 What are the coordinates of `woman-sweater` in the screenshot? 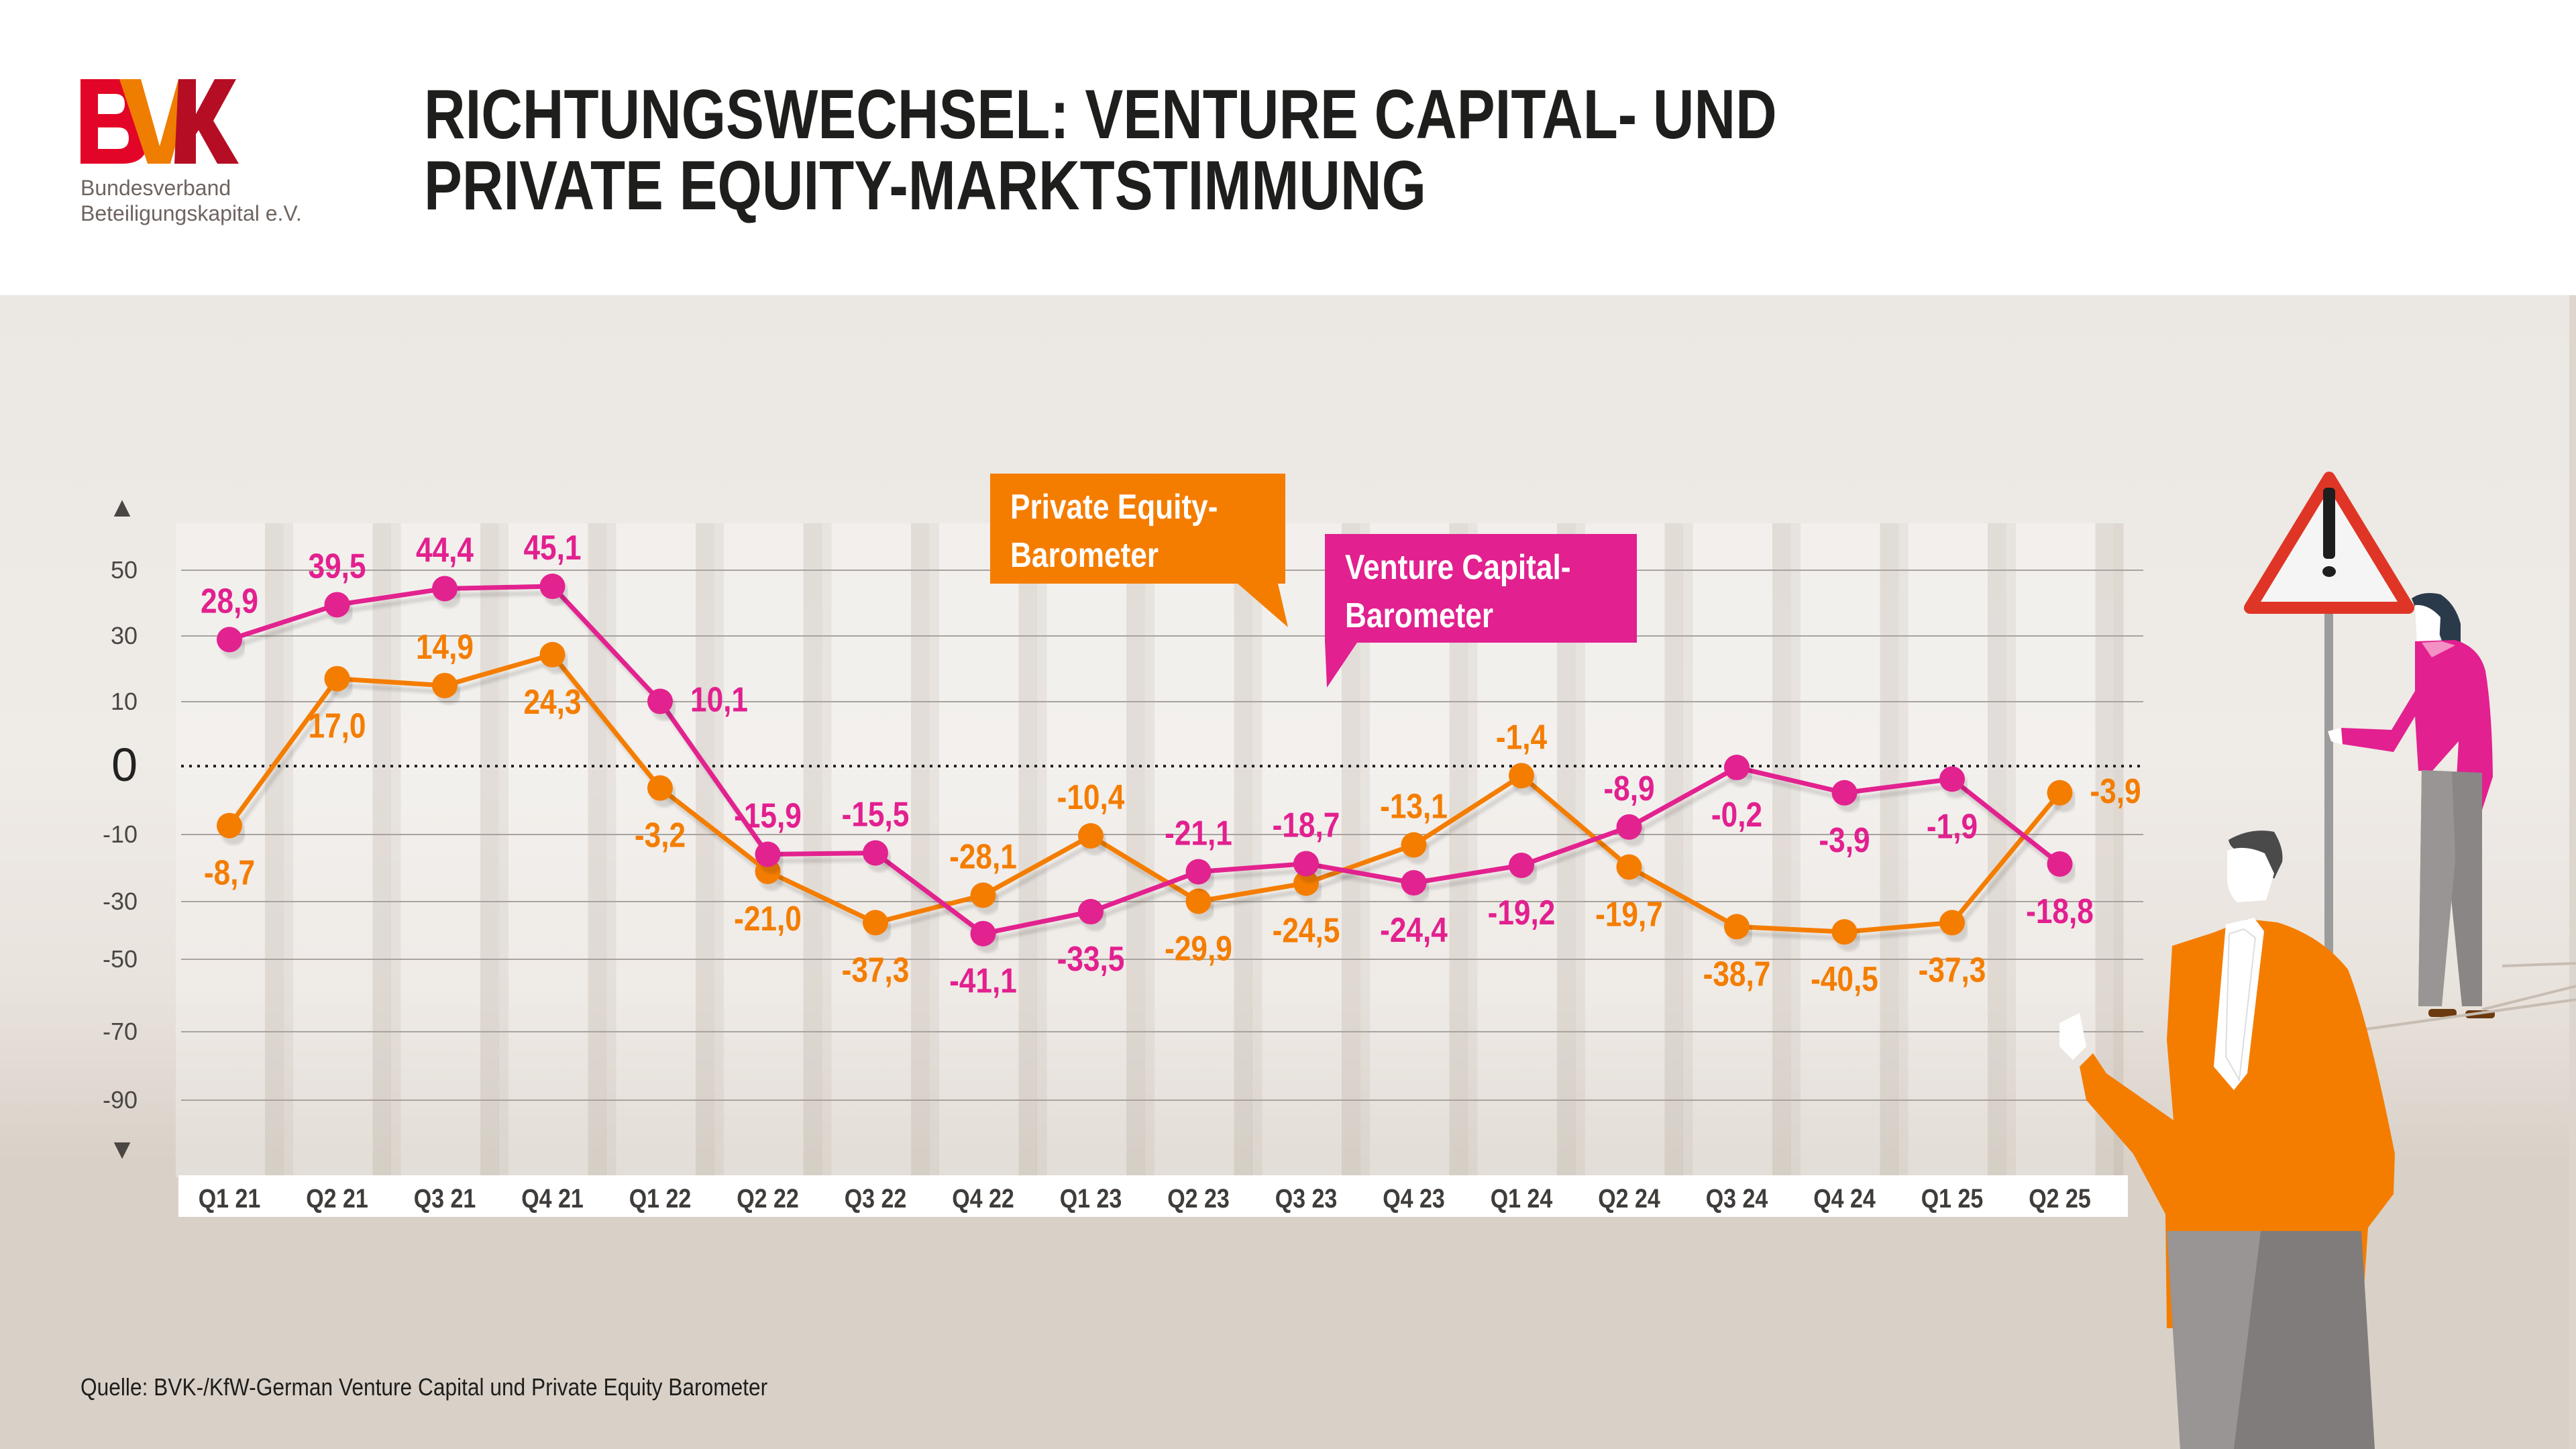 It's located at (2417, 735).